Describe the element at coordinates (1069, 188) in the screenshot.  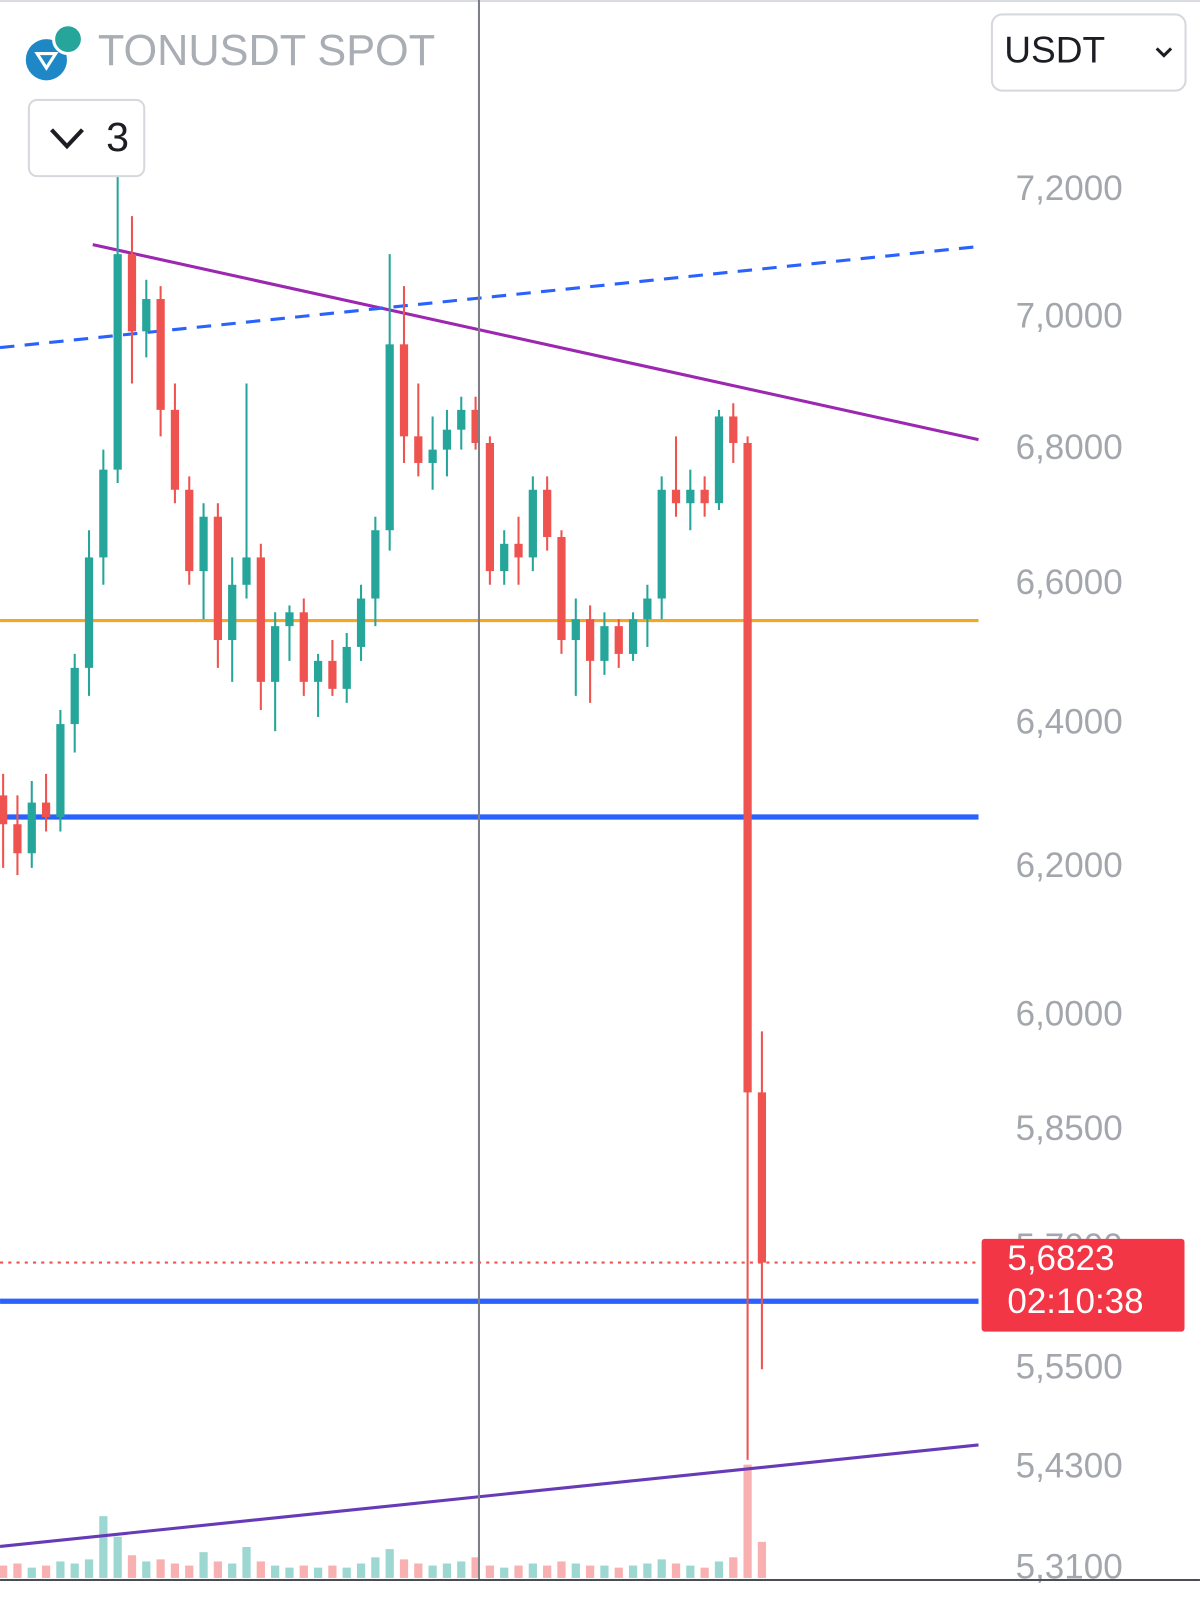
I see `y-tick-label: 7,2000` at that location.